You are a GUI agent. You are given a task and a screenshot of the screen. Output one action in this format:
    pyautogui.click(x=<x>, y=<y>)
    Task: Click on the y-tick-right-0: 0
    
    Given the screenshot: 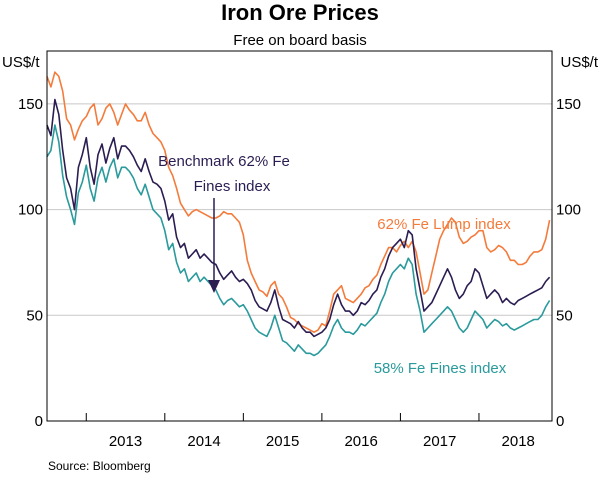 What is the action you would take?
    pyautogui.click(x=560, y=421)
    